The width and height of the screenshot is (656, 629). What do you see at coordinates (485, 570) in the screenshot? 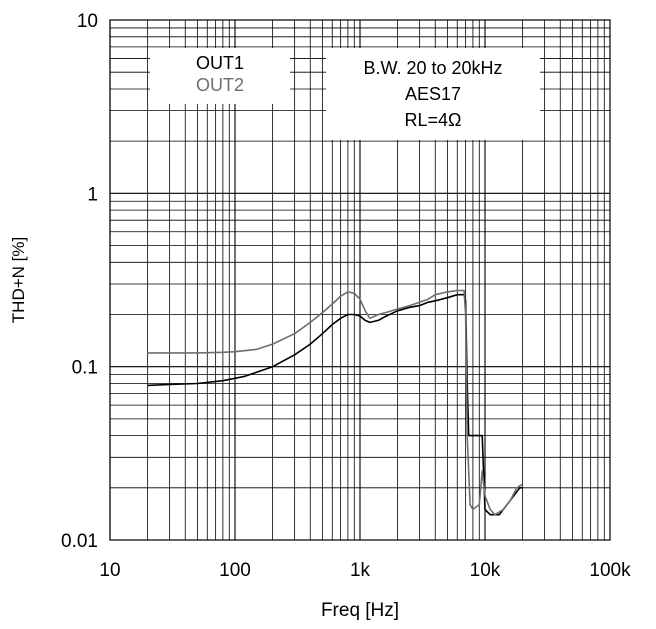
I see `x-tick-label: 10k` at bounding box center [485, 570].